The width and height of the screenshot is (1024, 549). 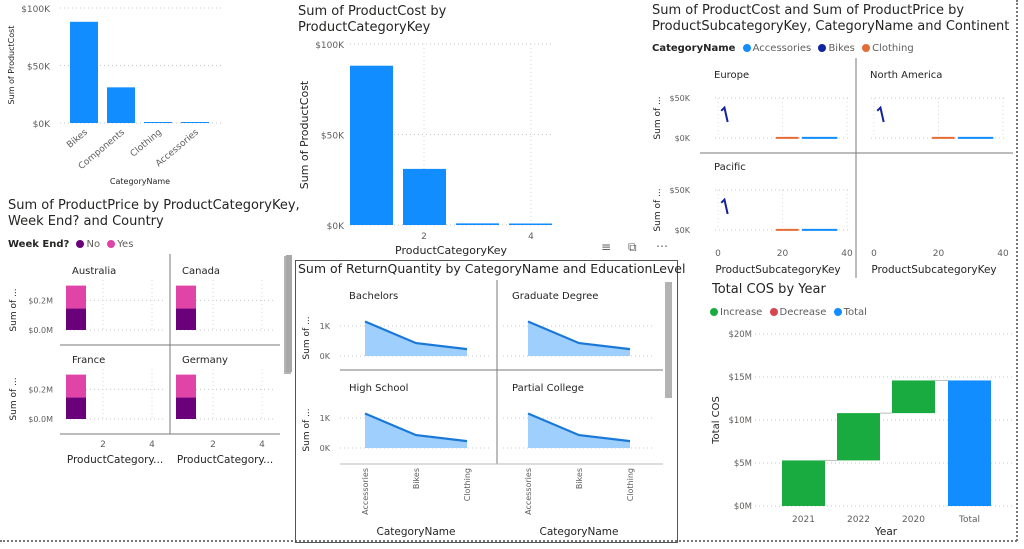 I want to click on waterfall-bar-total, so click(x=969, y=443).